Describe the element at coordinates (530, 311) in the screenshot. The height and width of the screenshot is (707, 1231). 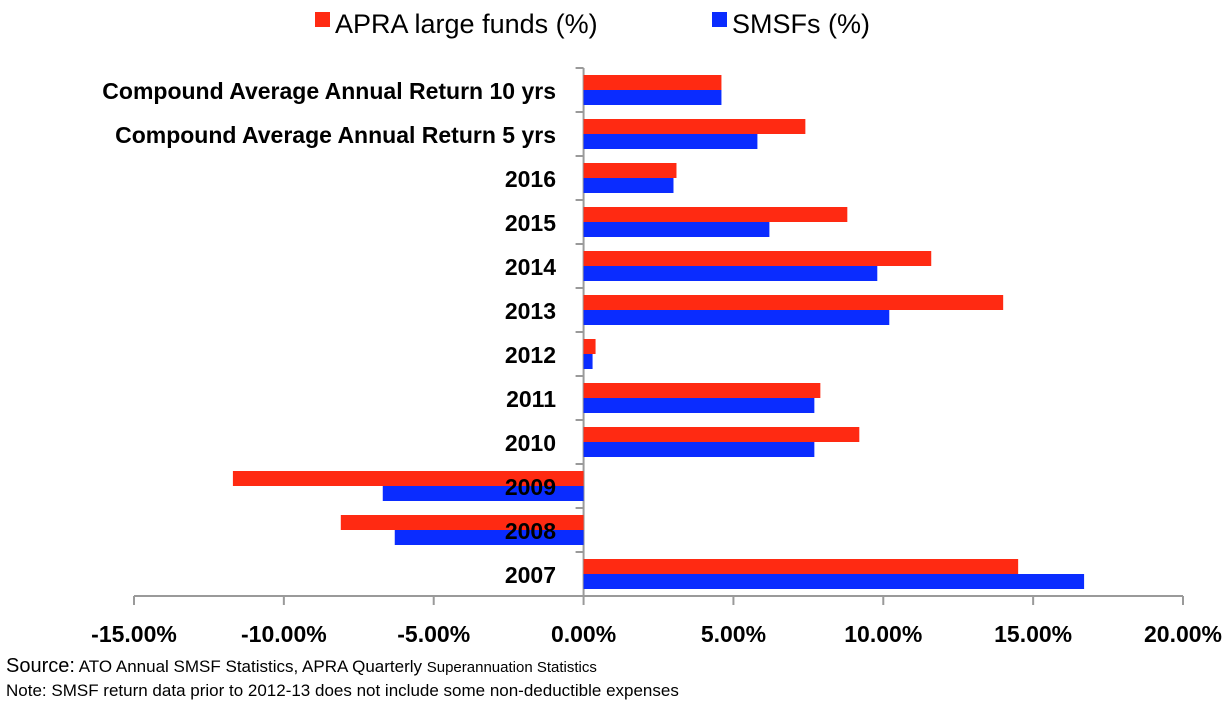
I see `category-label: 2013` at that location.